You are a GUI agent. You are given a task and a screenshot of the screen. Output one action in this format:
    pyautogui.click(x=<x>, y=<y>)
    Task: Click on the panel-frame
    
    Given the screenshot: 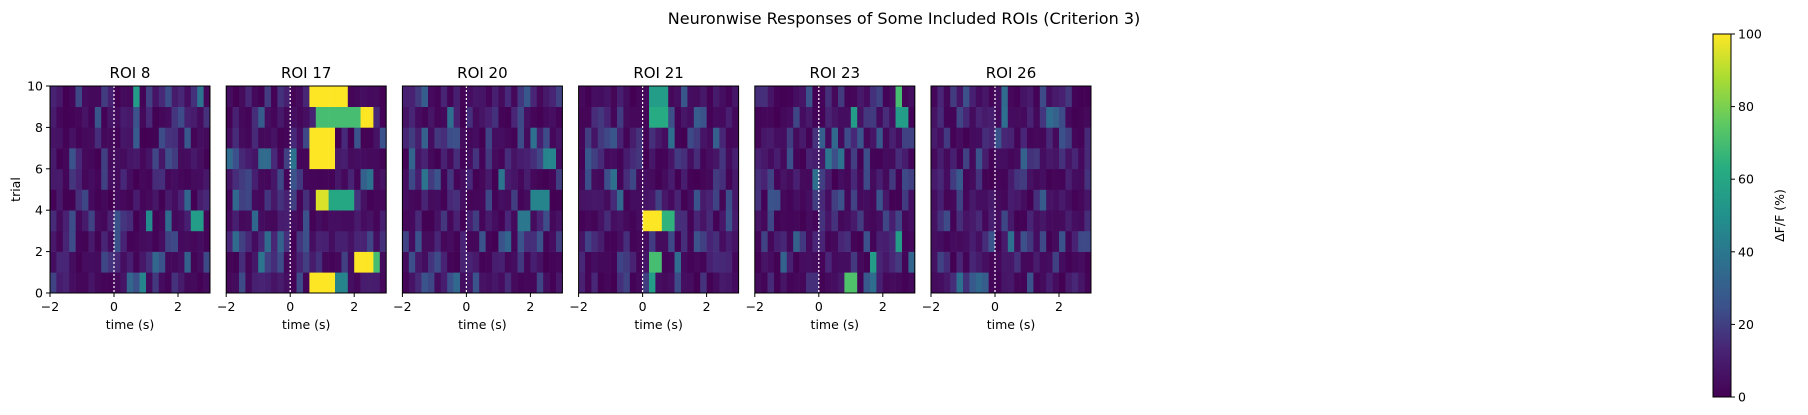 What is the action you would take?
    pyautogui.click(x=1011, y=189)
    